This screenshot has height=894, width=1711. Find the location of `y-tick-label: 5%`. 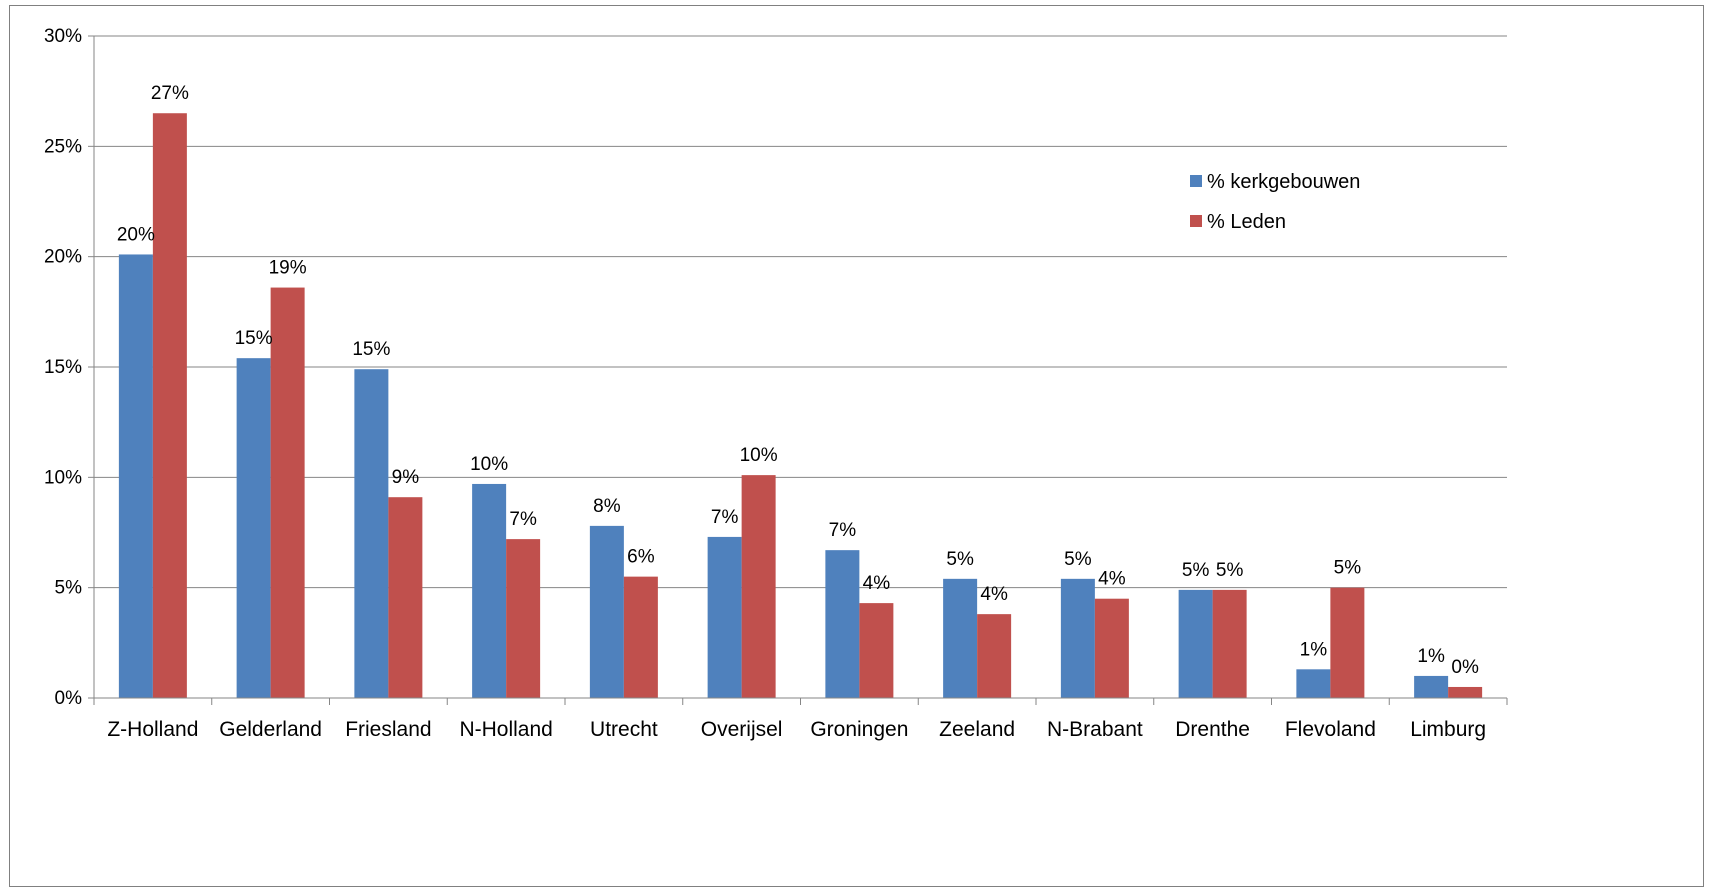

y-tick-label: 5% is located at coordinates (69, 588).